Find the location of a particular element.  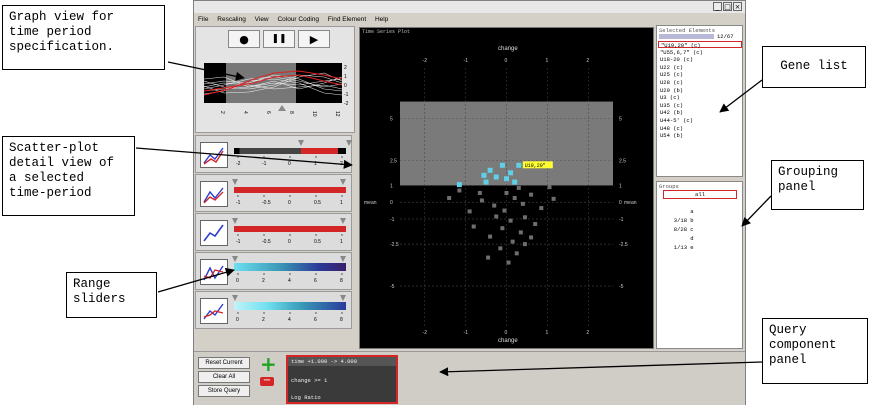

group-row: 8/28 c is located at coordinates (691, 230).